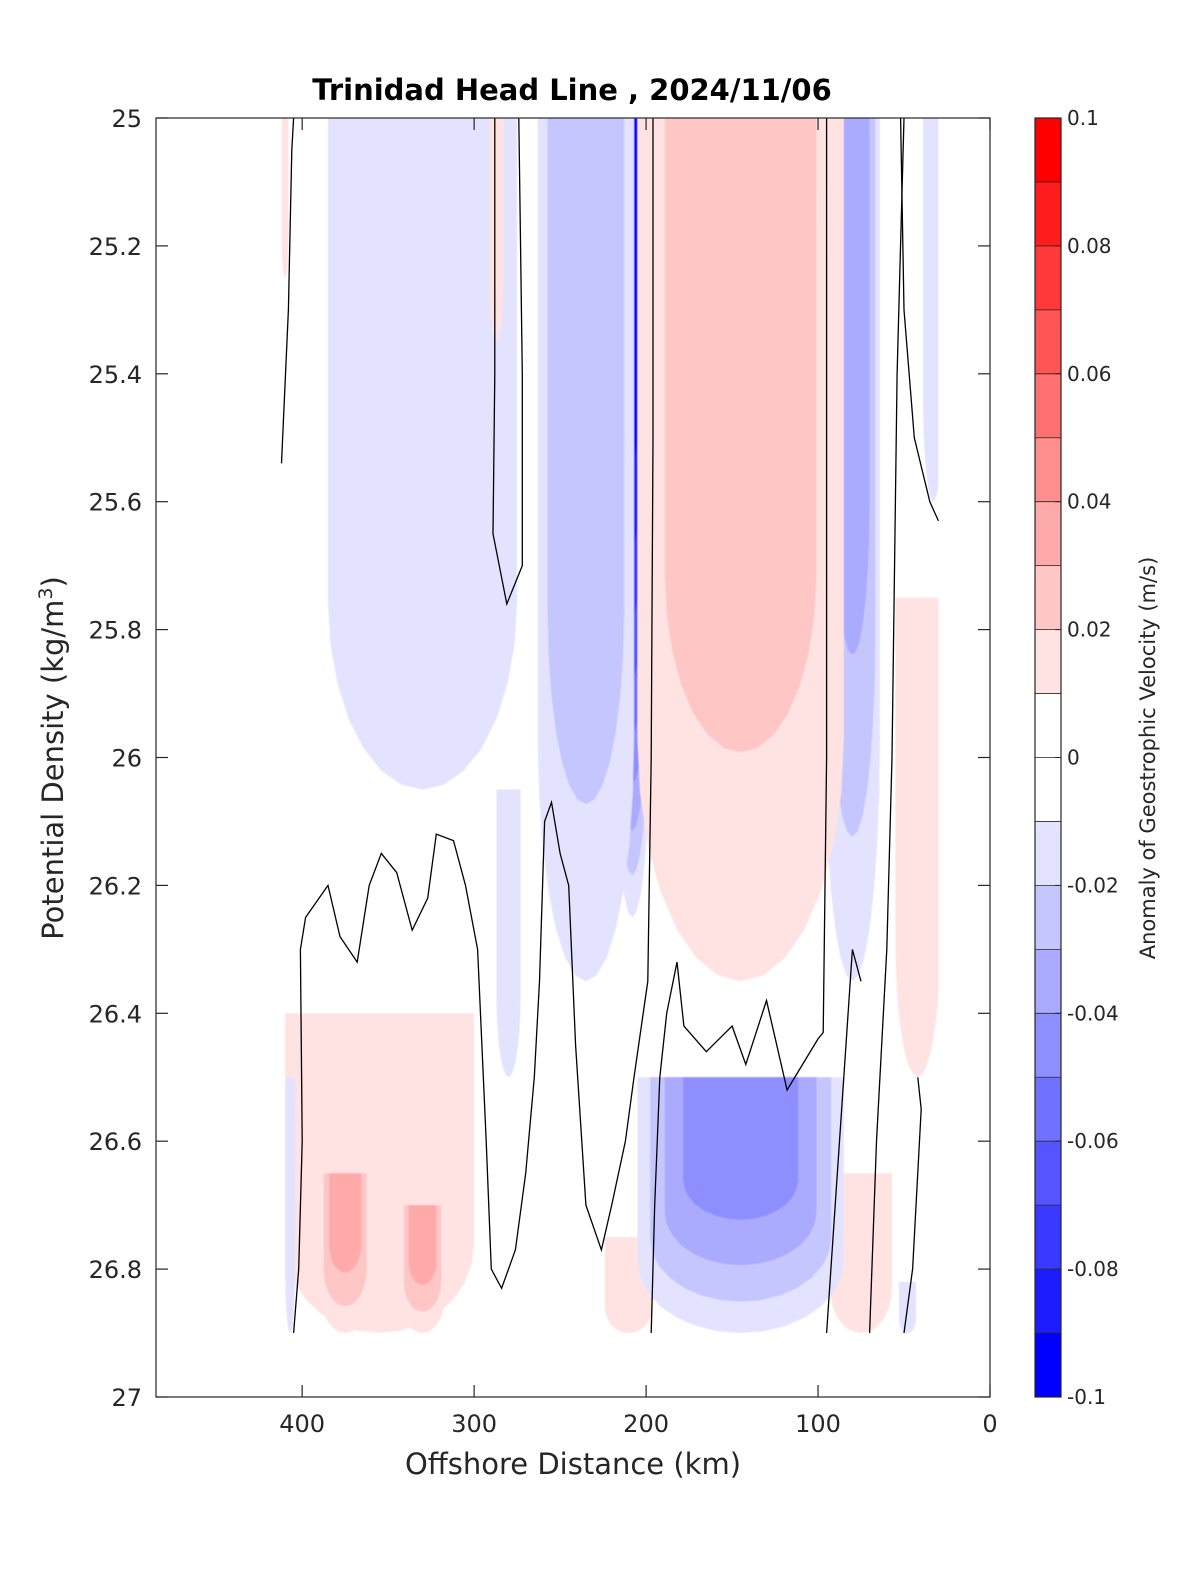  Describe the element at coordinates (219, 757) in the screenshot. I see `no-data-mask-left` at that location.